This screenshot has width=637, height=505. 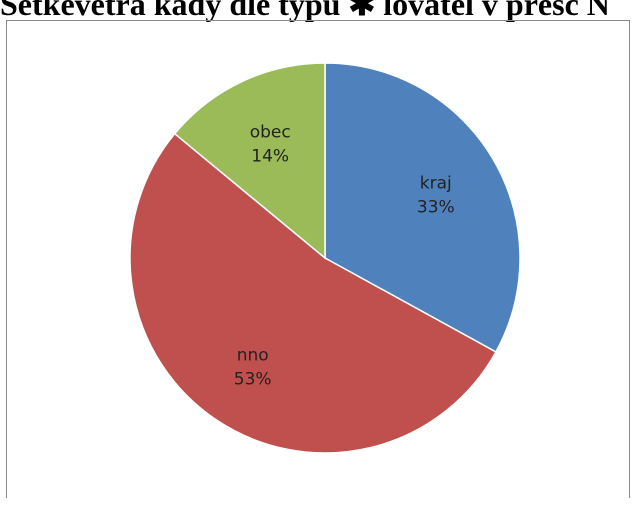 What do you see at coordinates (253, 355) in the screenshot?
I see `slice-label-nno: nno` at bounding box center [253, 355].